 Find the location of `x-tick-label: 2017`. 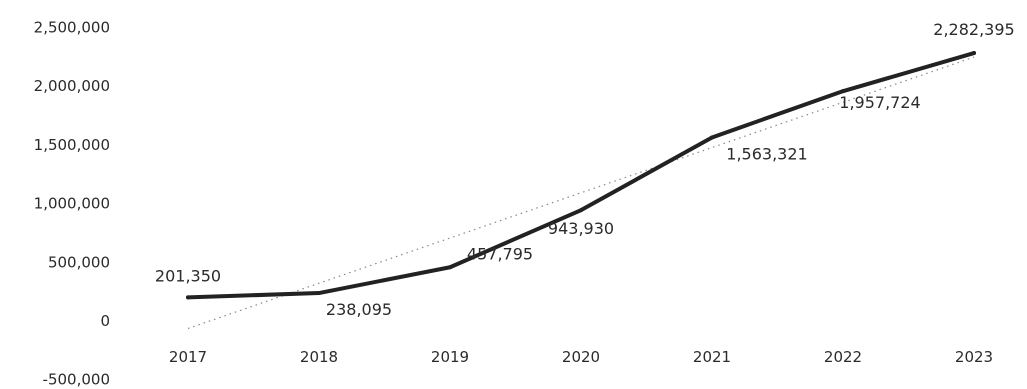

x-tick-label: 2017 is located at coordinates (188, 357).